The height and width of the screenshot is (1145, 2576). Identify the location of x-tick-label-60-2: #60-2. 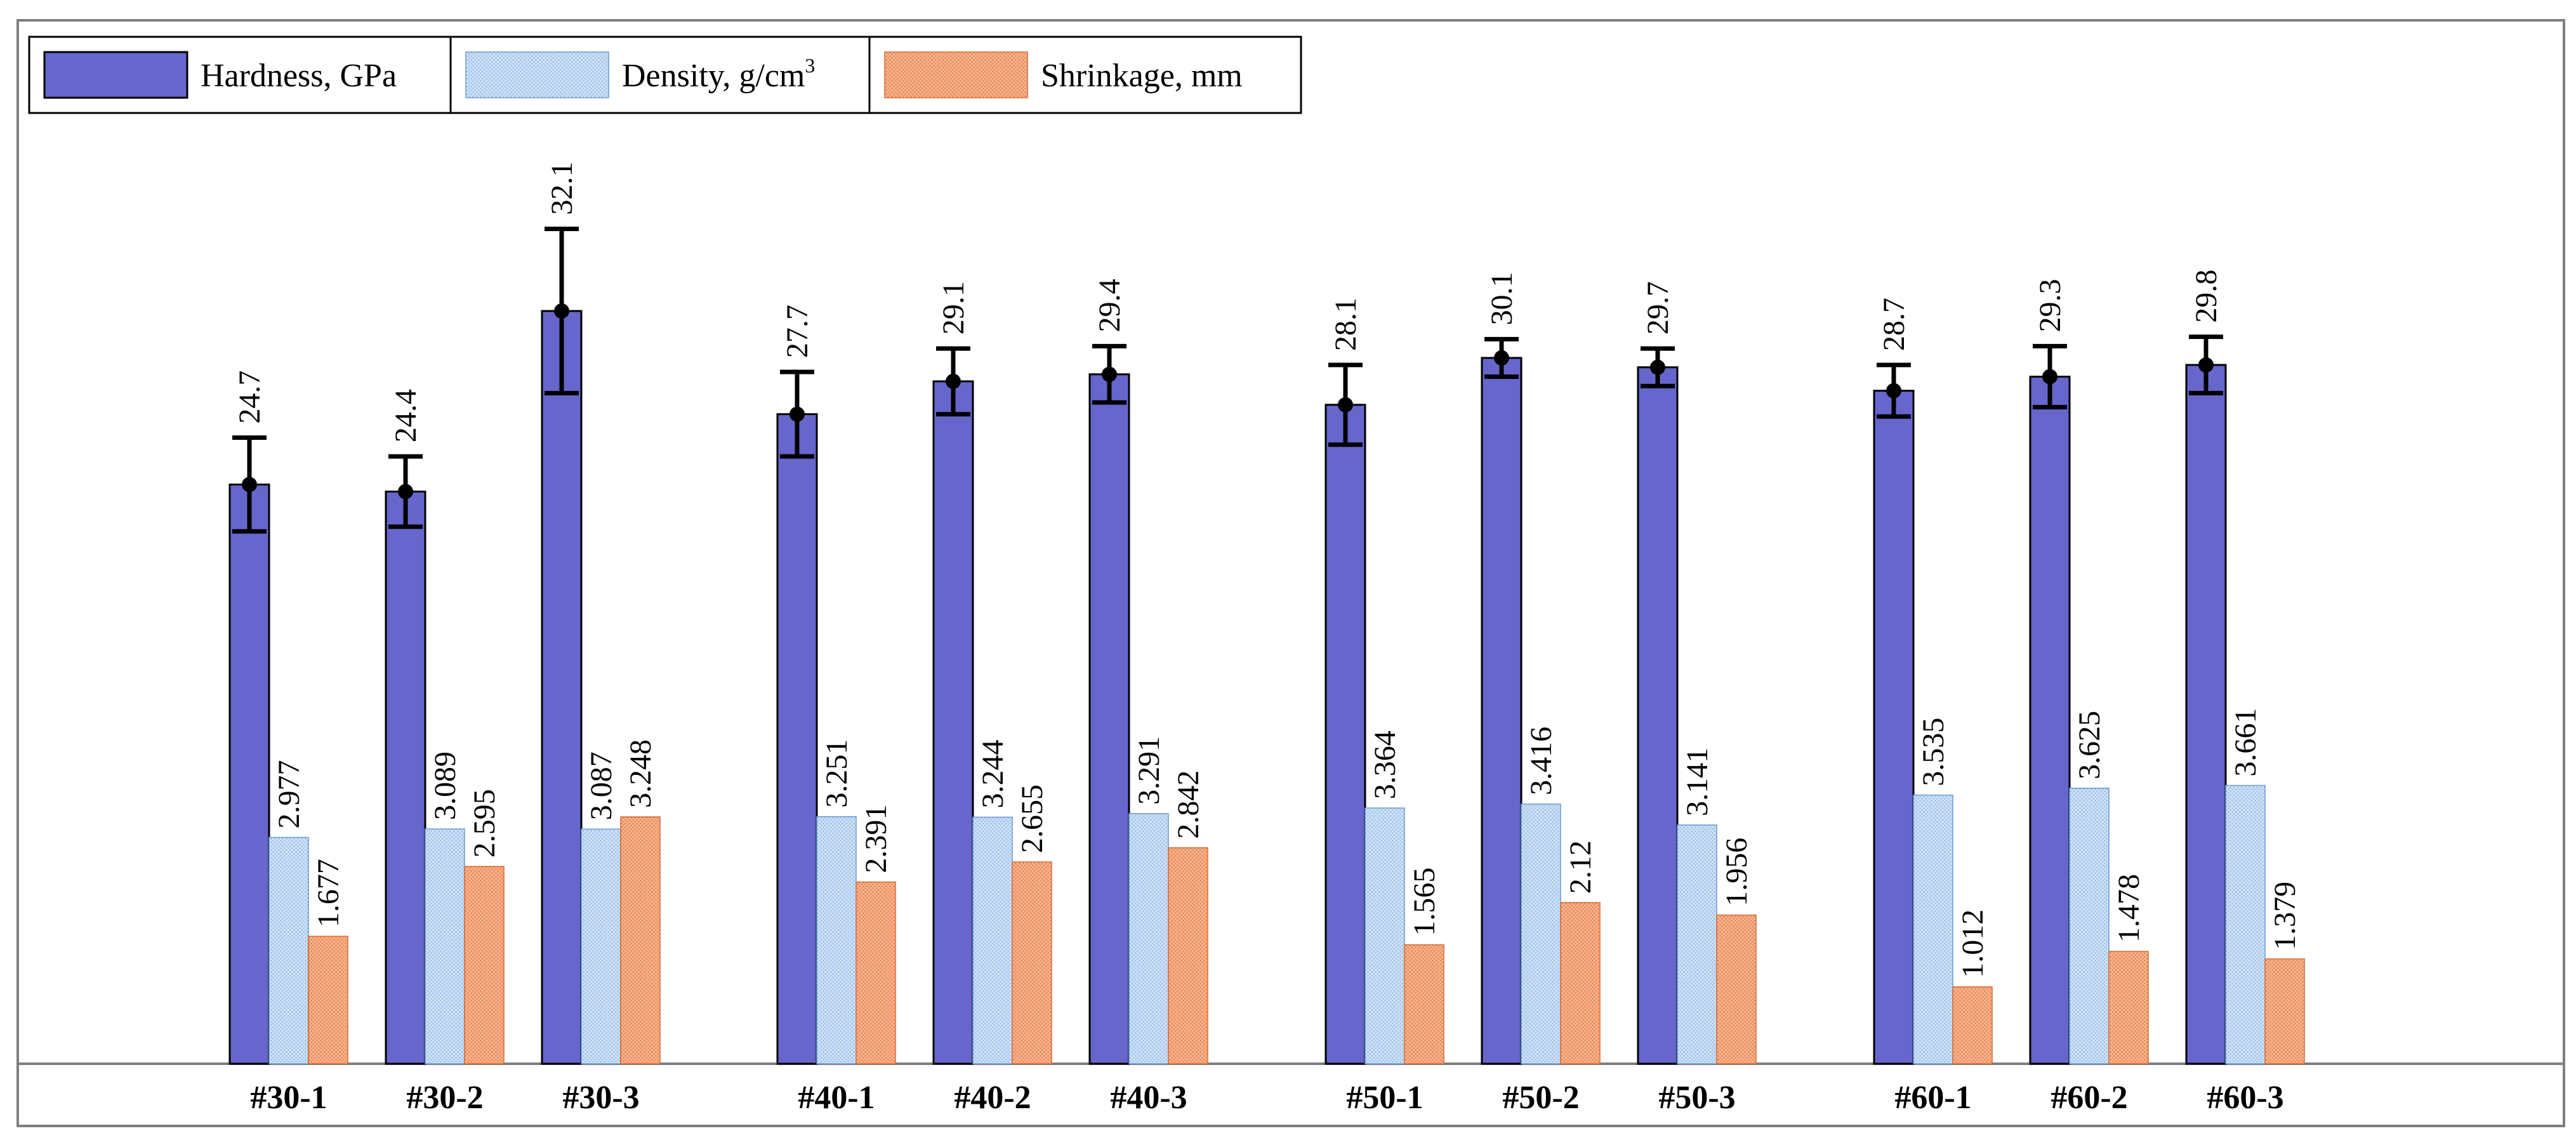
(2089, 1098).